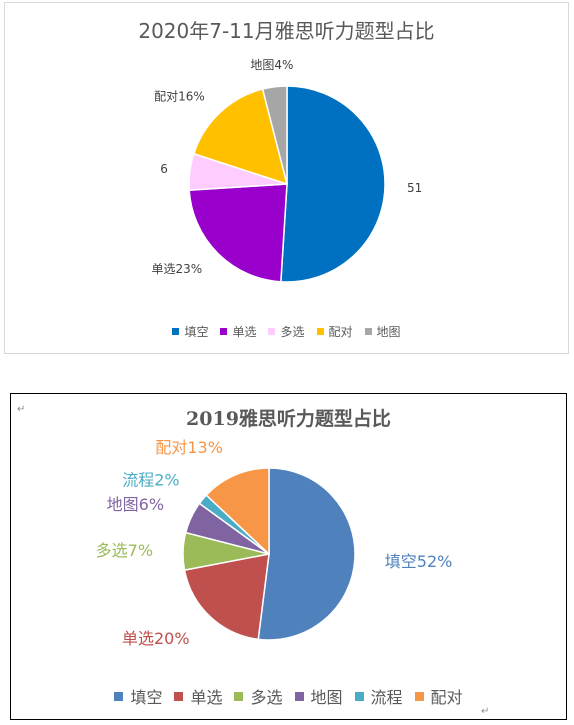  I want to click on data-label-地图: 地图4%, so click(271, 65).